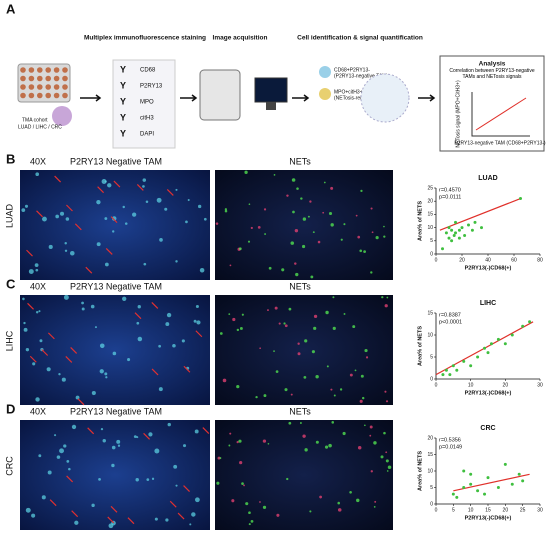 This screenshot has height=546, width=550. I want to click on analysis-box, so click(492, 103).